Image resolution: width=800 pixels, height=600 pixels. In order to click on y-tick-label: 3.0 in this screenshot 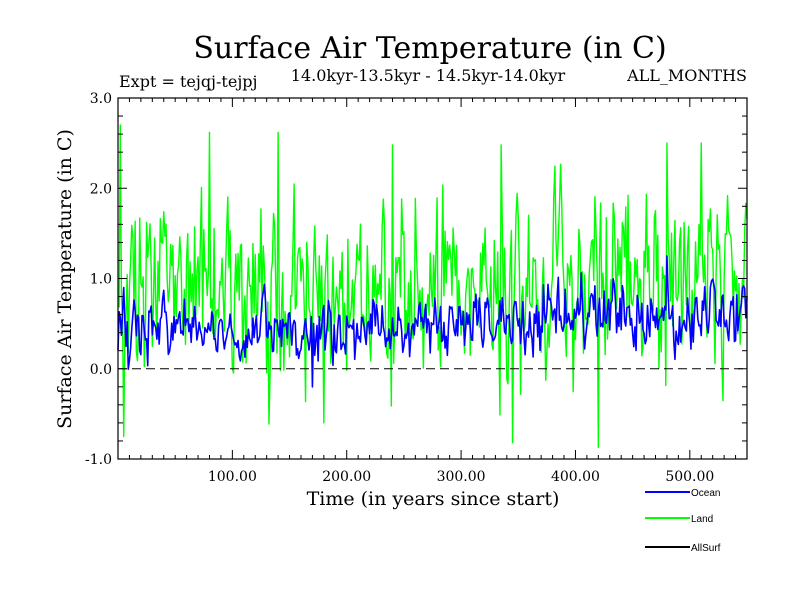, I will do `click(101, 99)`.